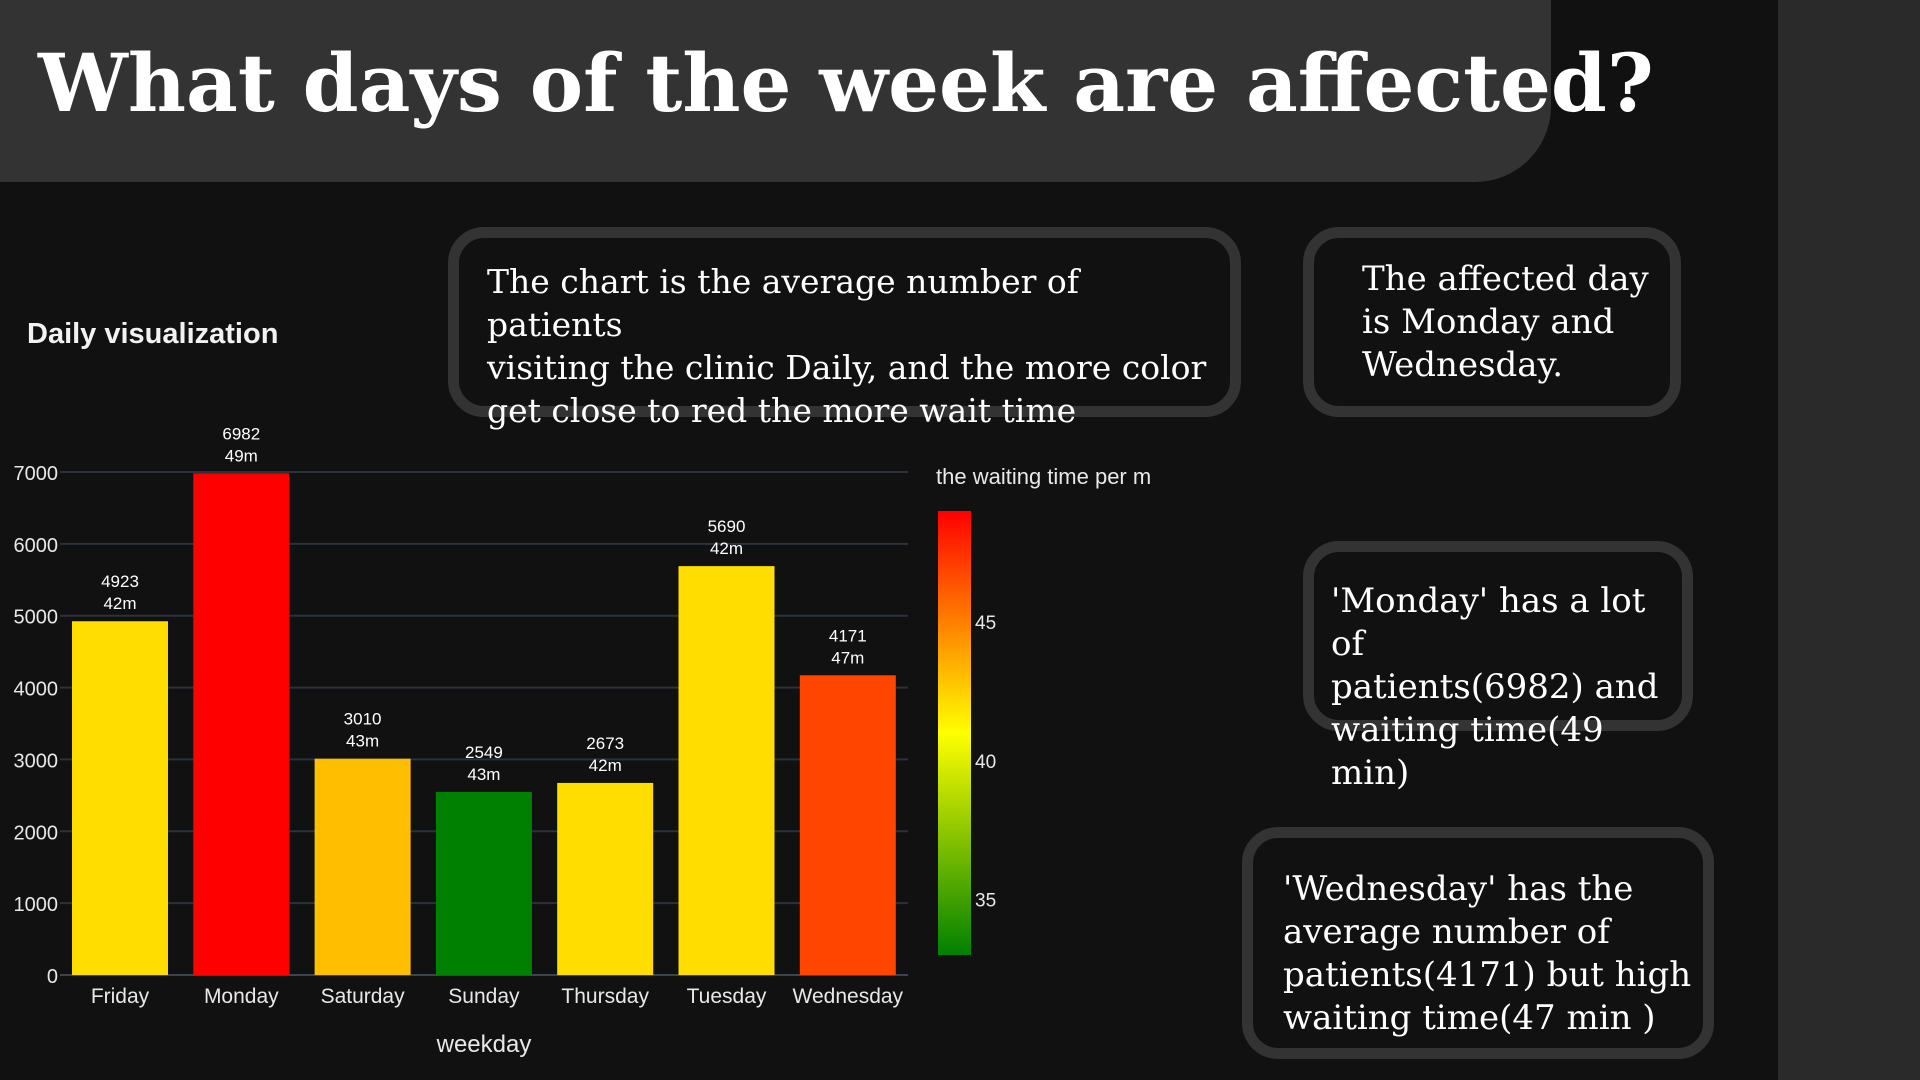 The width and height of the screenshot is (1920, 1080). Describe the element at coordinates (36, 761) in the screenshot. I see `y-tick-label: 3000` at that location.